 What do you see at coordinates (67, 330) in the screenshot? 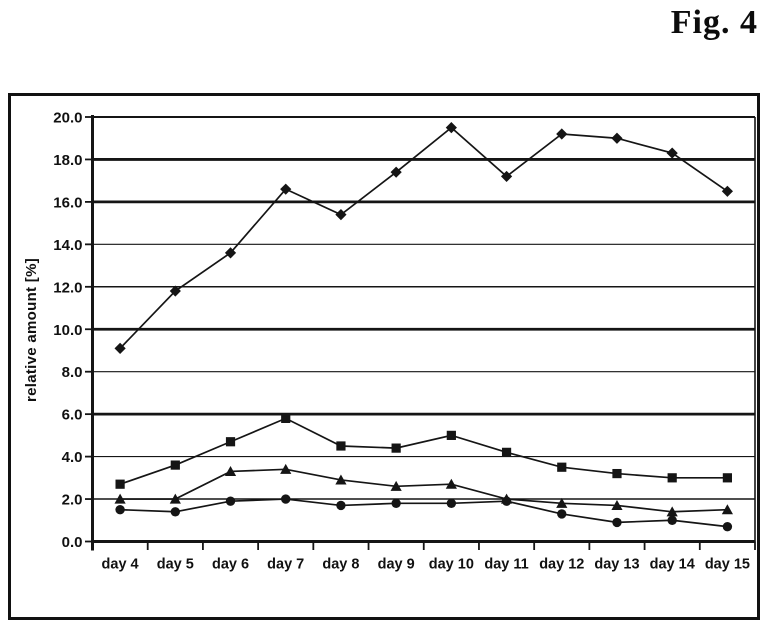
I see `y-tick-label-10: 10.0` at bounding box center [67, 330].